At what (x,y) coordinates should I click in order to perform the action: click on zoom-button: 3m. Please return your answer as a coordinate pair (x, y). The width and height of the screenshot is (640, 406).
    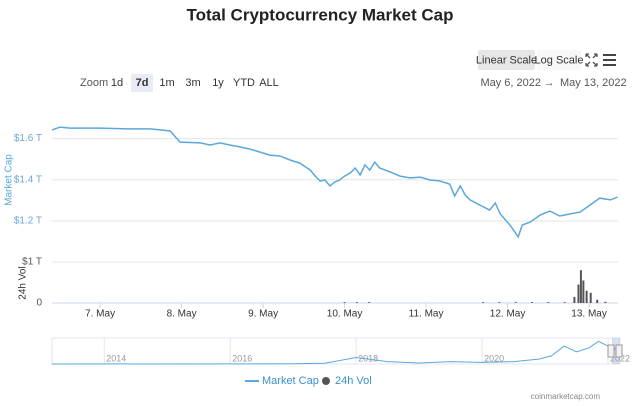
    Looking at the image, I should click on (192, 83).